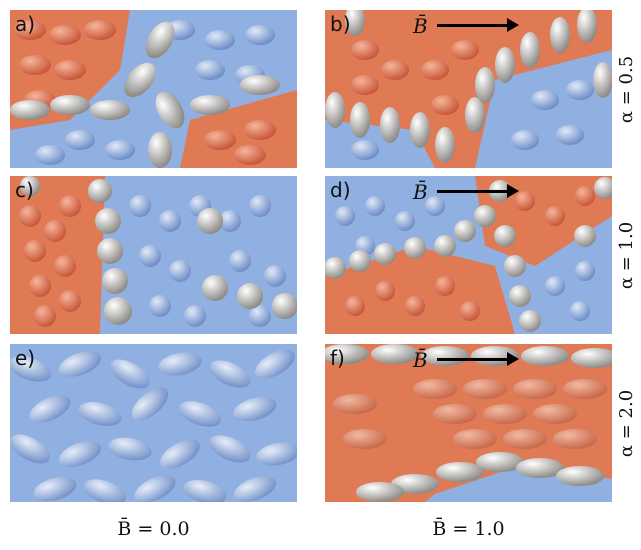 This screenshot has height=550, width=641. I want to click on row-label-text: α = 1.0, so click(626, 255).